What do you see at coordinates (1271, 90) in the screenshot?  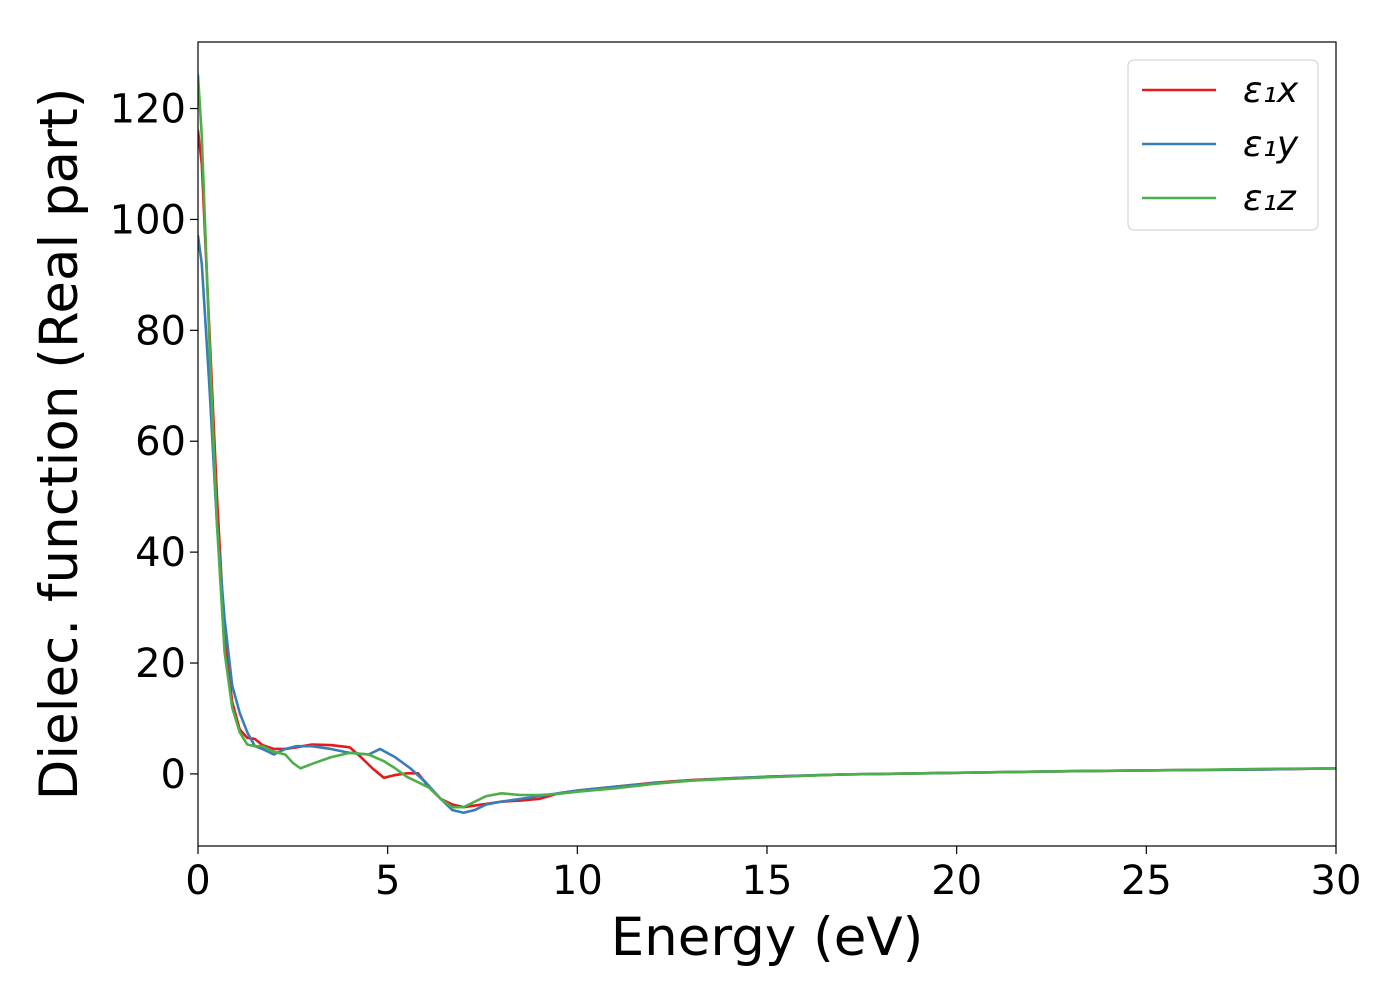 I see `legend-label-1: ε₁x` at bounding box center [1271, 90].